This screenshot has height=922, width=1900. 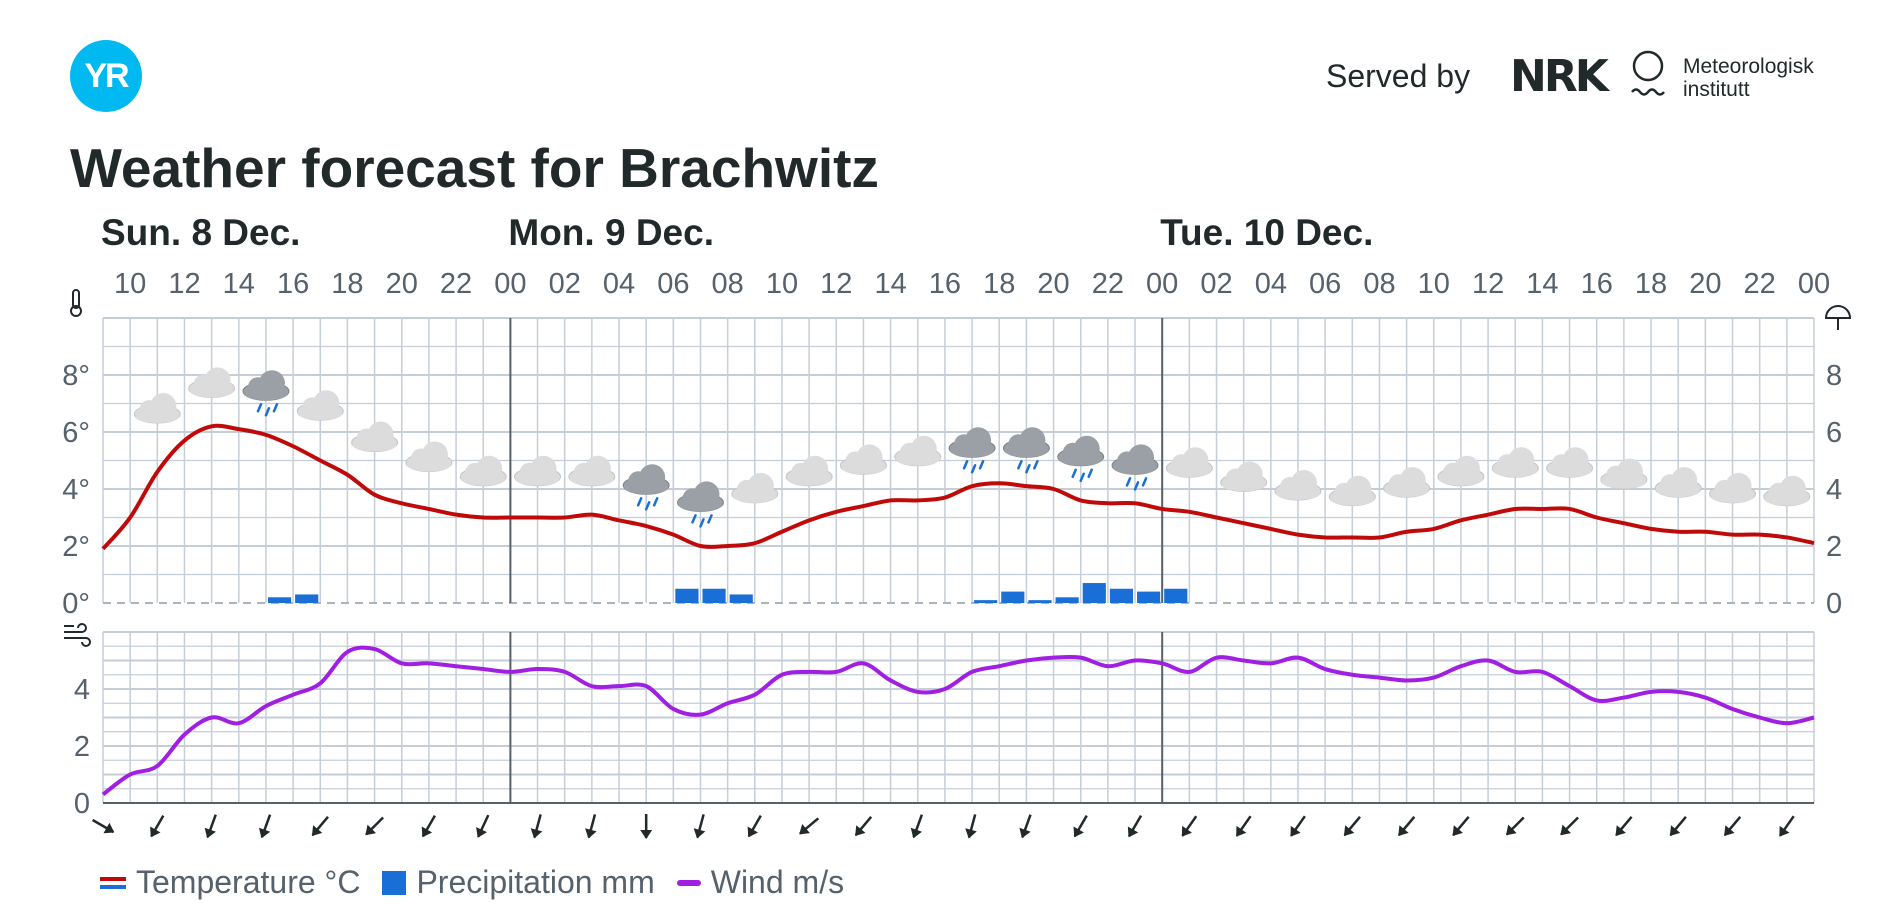 I want to click on legend-temperature: Temperature °C, so click(x=230, y=882).